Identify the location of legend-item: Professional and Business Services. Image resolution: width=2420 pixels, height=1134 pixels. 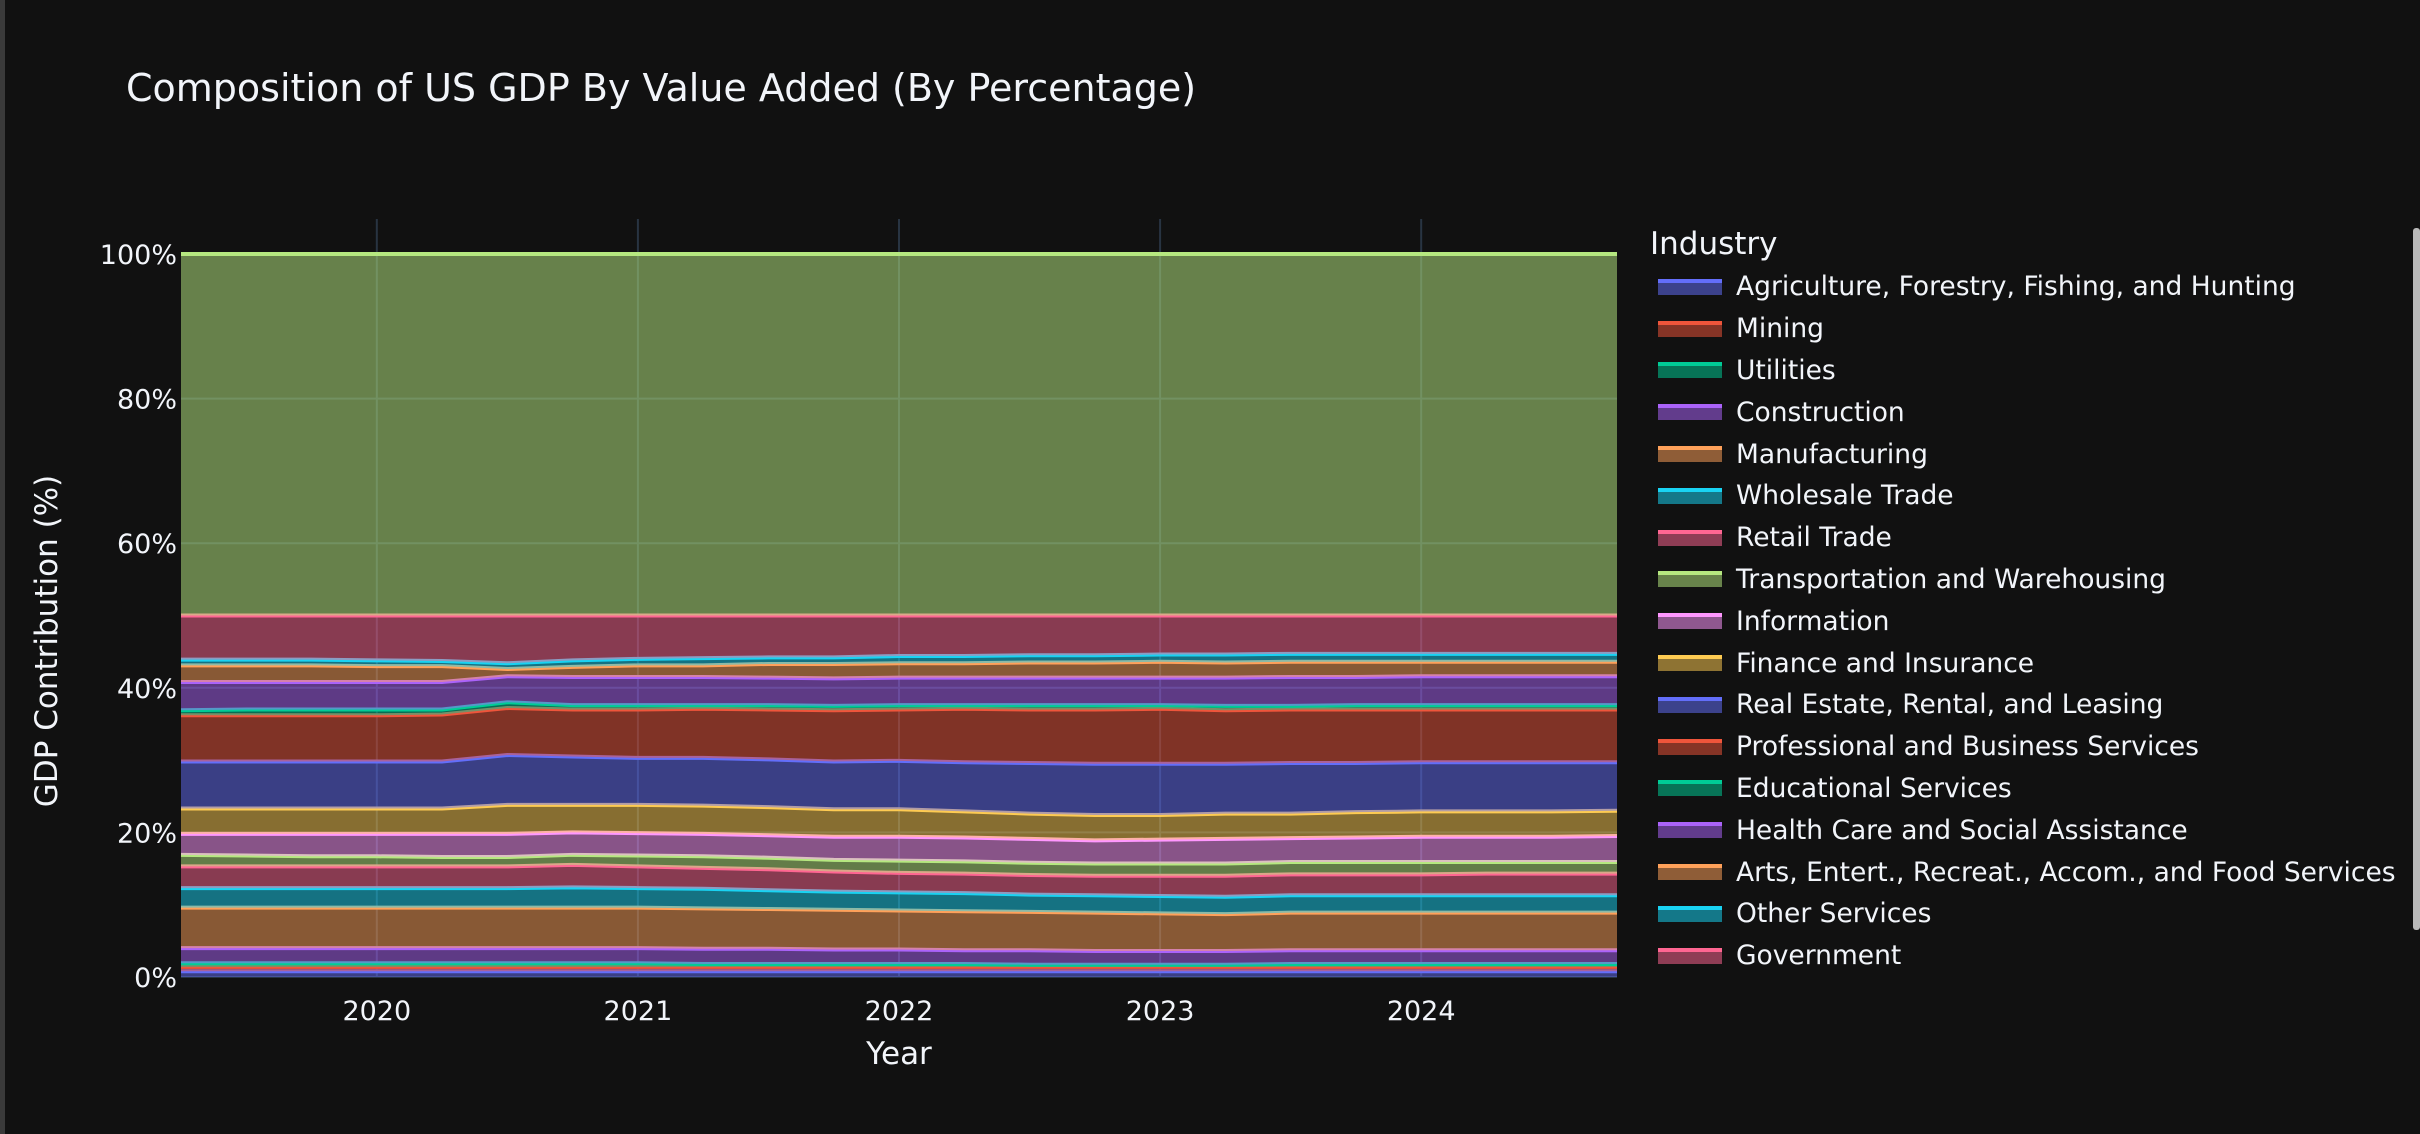
(2023, 747).